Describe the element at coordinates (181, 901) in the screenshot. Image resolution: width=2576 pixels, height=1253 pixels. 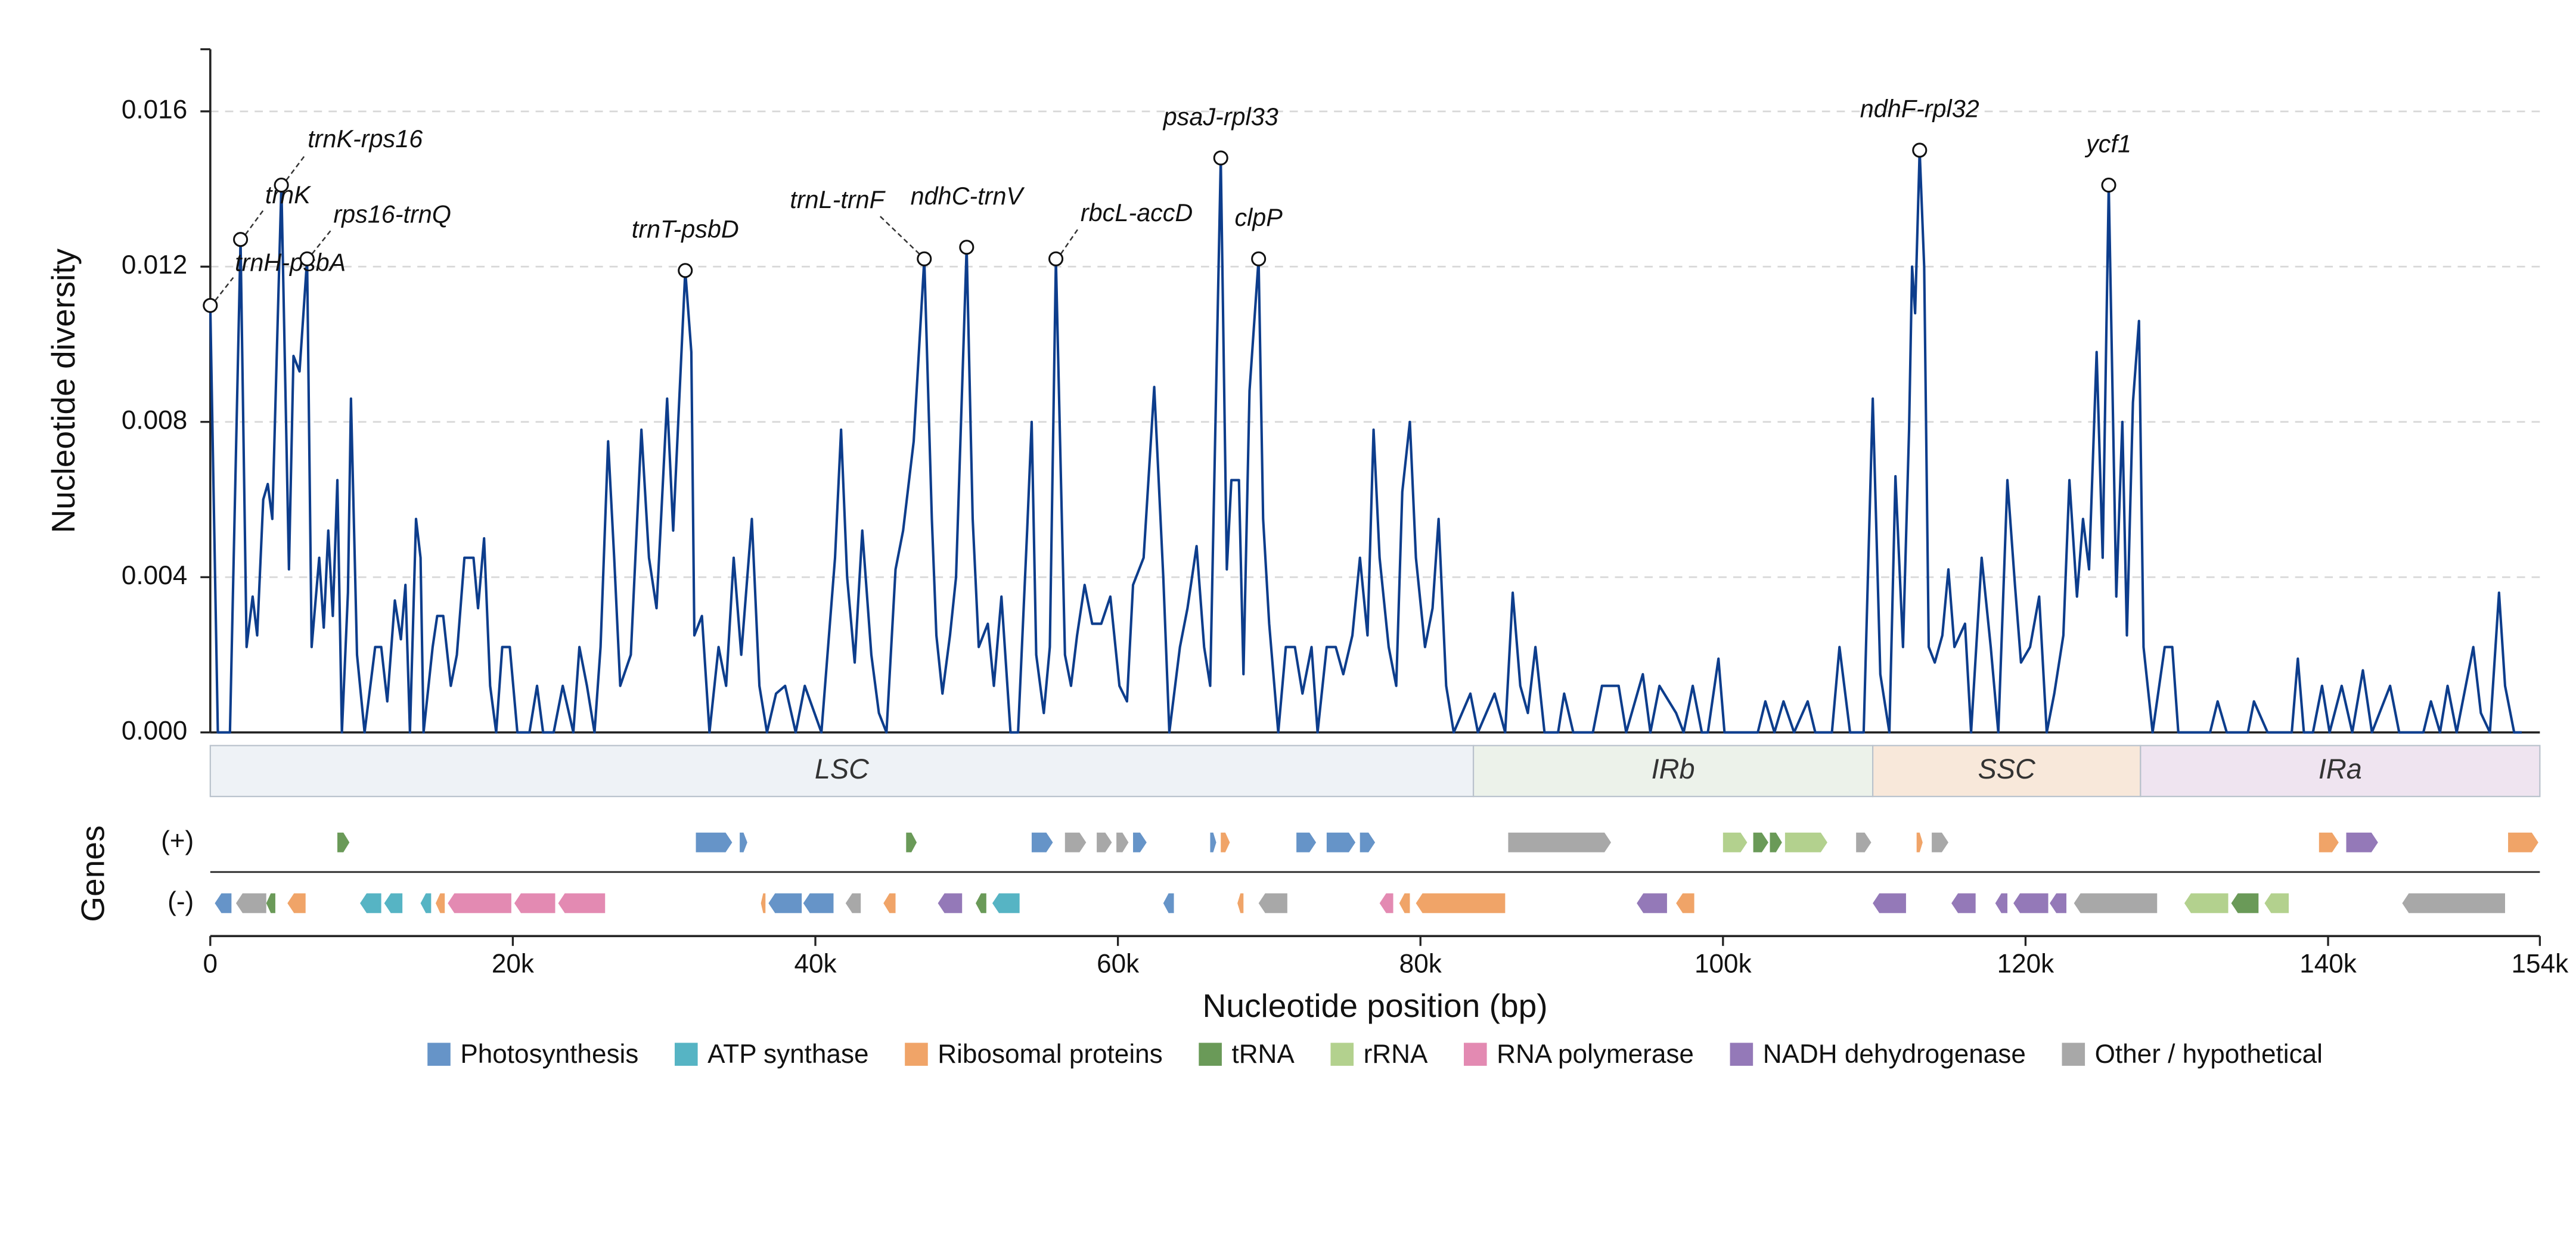
I see `track-label: (-)` at that location.